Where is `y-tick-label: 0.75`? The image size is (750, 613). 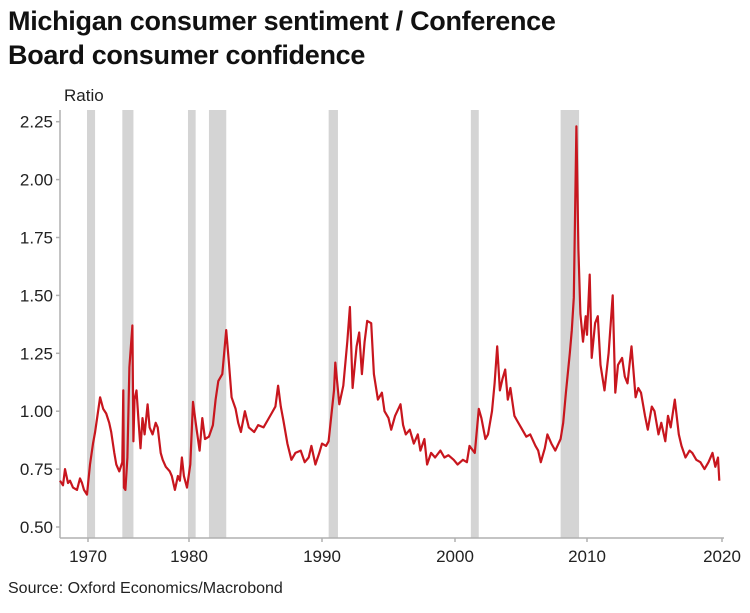
y-tick-label: 0.75 is located at coordinates (36, 469).